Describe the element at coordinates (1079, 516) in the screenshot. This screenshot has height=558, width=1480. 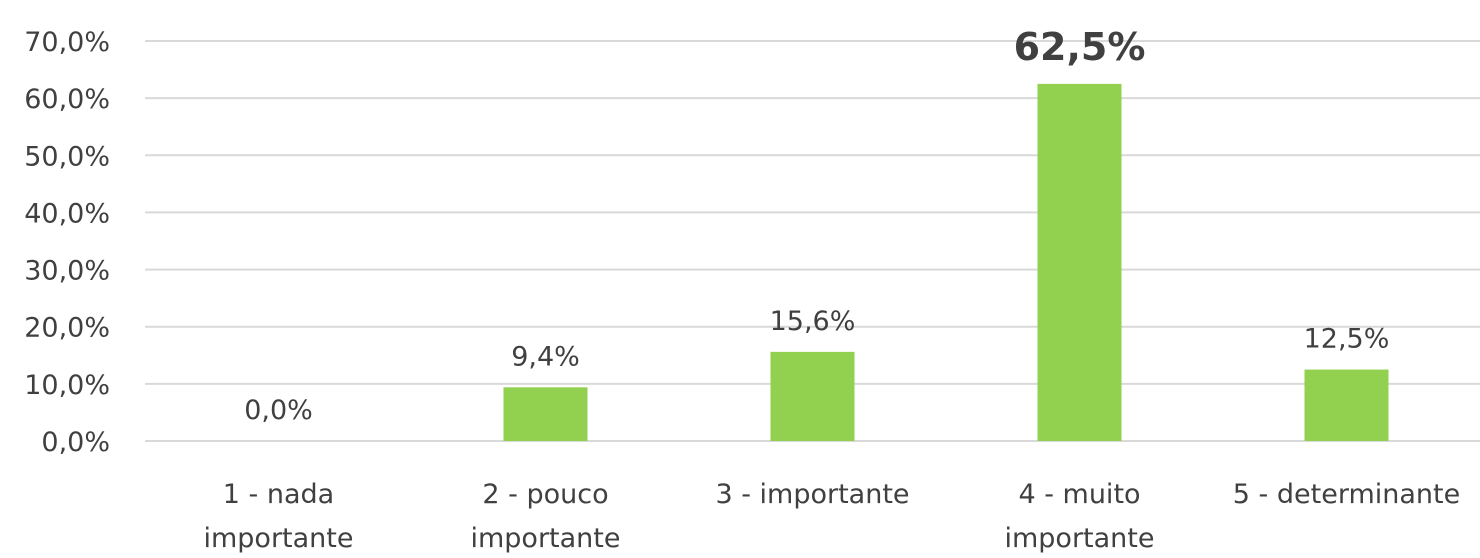
I see `x-category-label: 4 - muito importante` at that location.